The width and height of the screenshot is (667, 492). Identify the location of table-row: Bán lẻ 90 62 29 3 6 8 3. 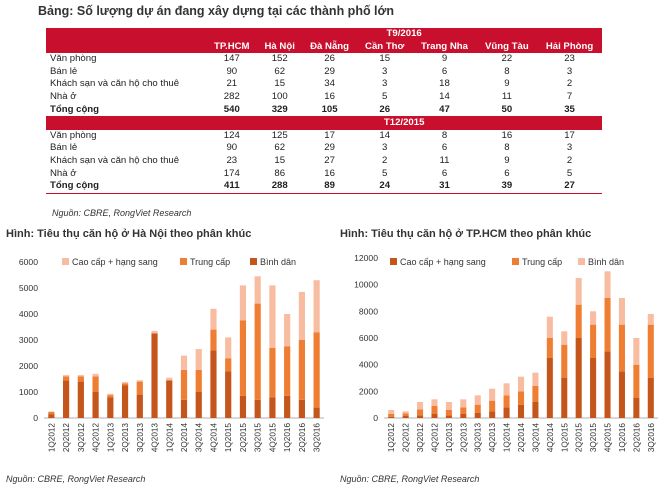
(324, 72).